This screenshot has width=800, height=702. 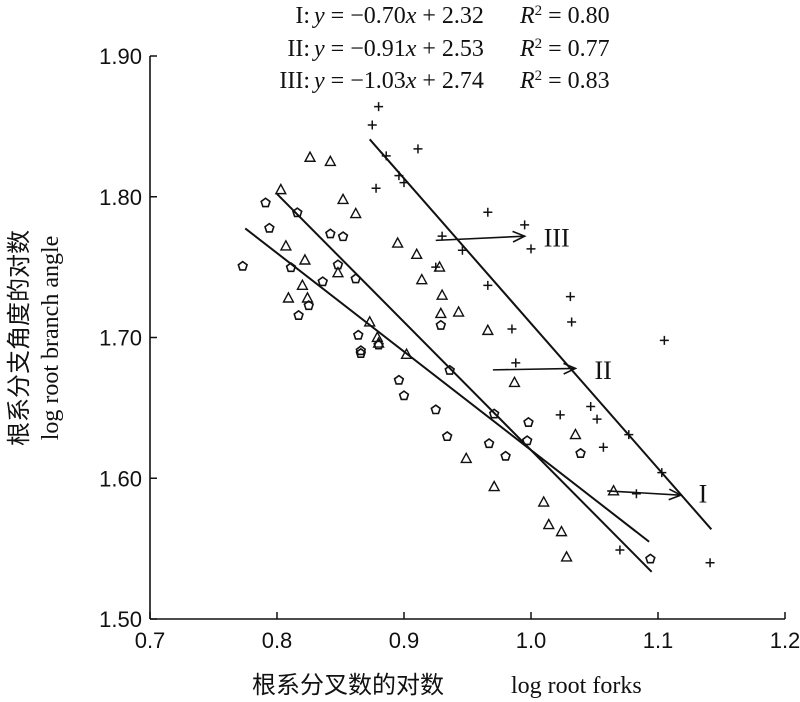 What do you see at coordinates (675, 494) in the screenshot?
I see `arrow-head-I` at bounding box center [675, 494].